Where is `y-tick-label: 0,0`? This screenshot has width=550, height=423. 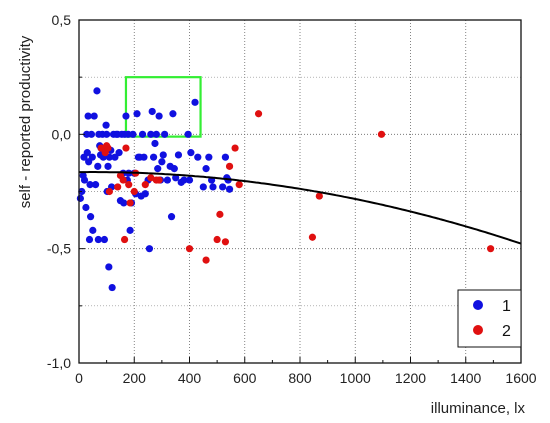 y-tick-label: 0,0 is located at coordinates (62, 134).